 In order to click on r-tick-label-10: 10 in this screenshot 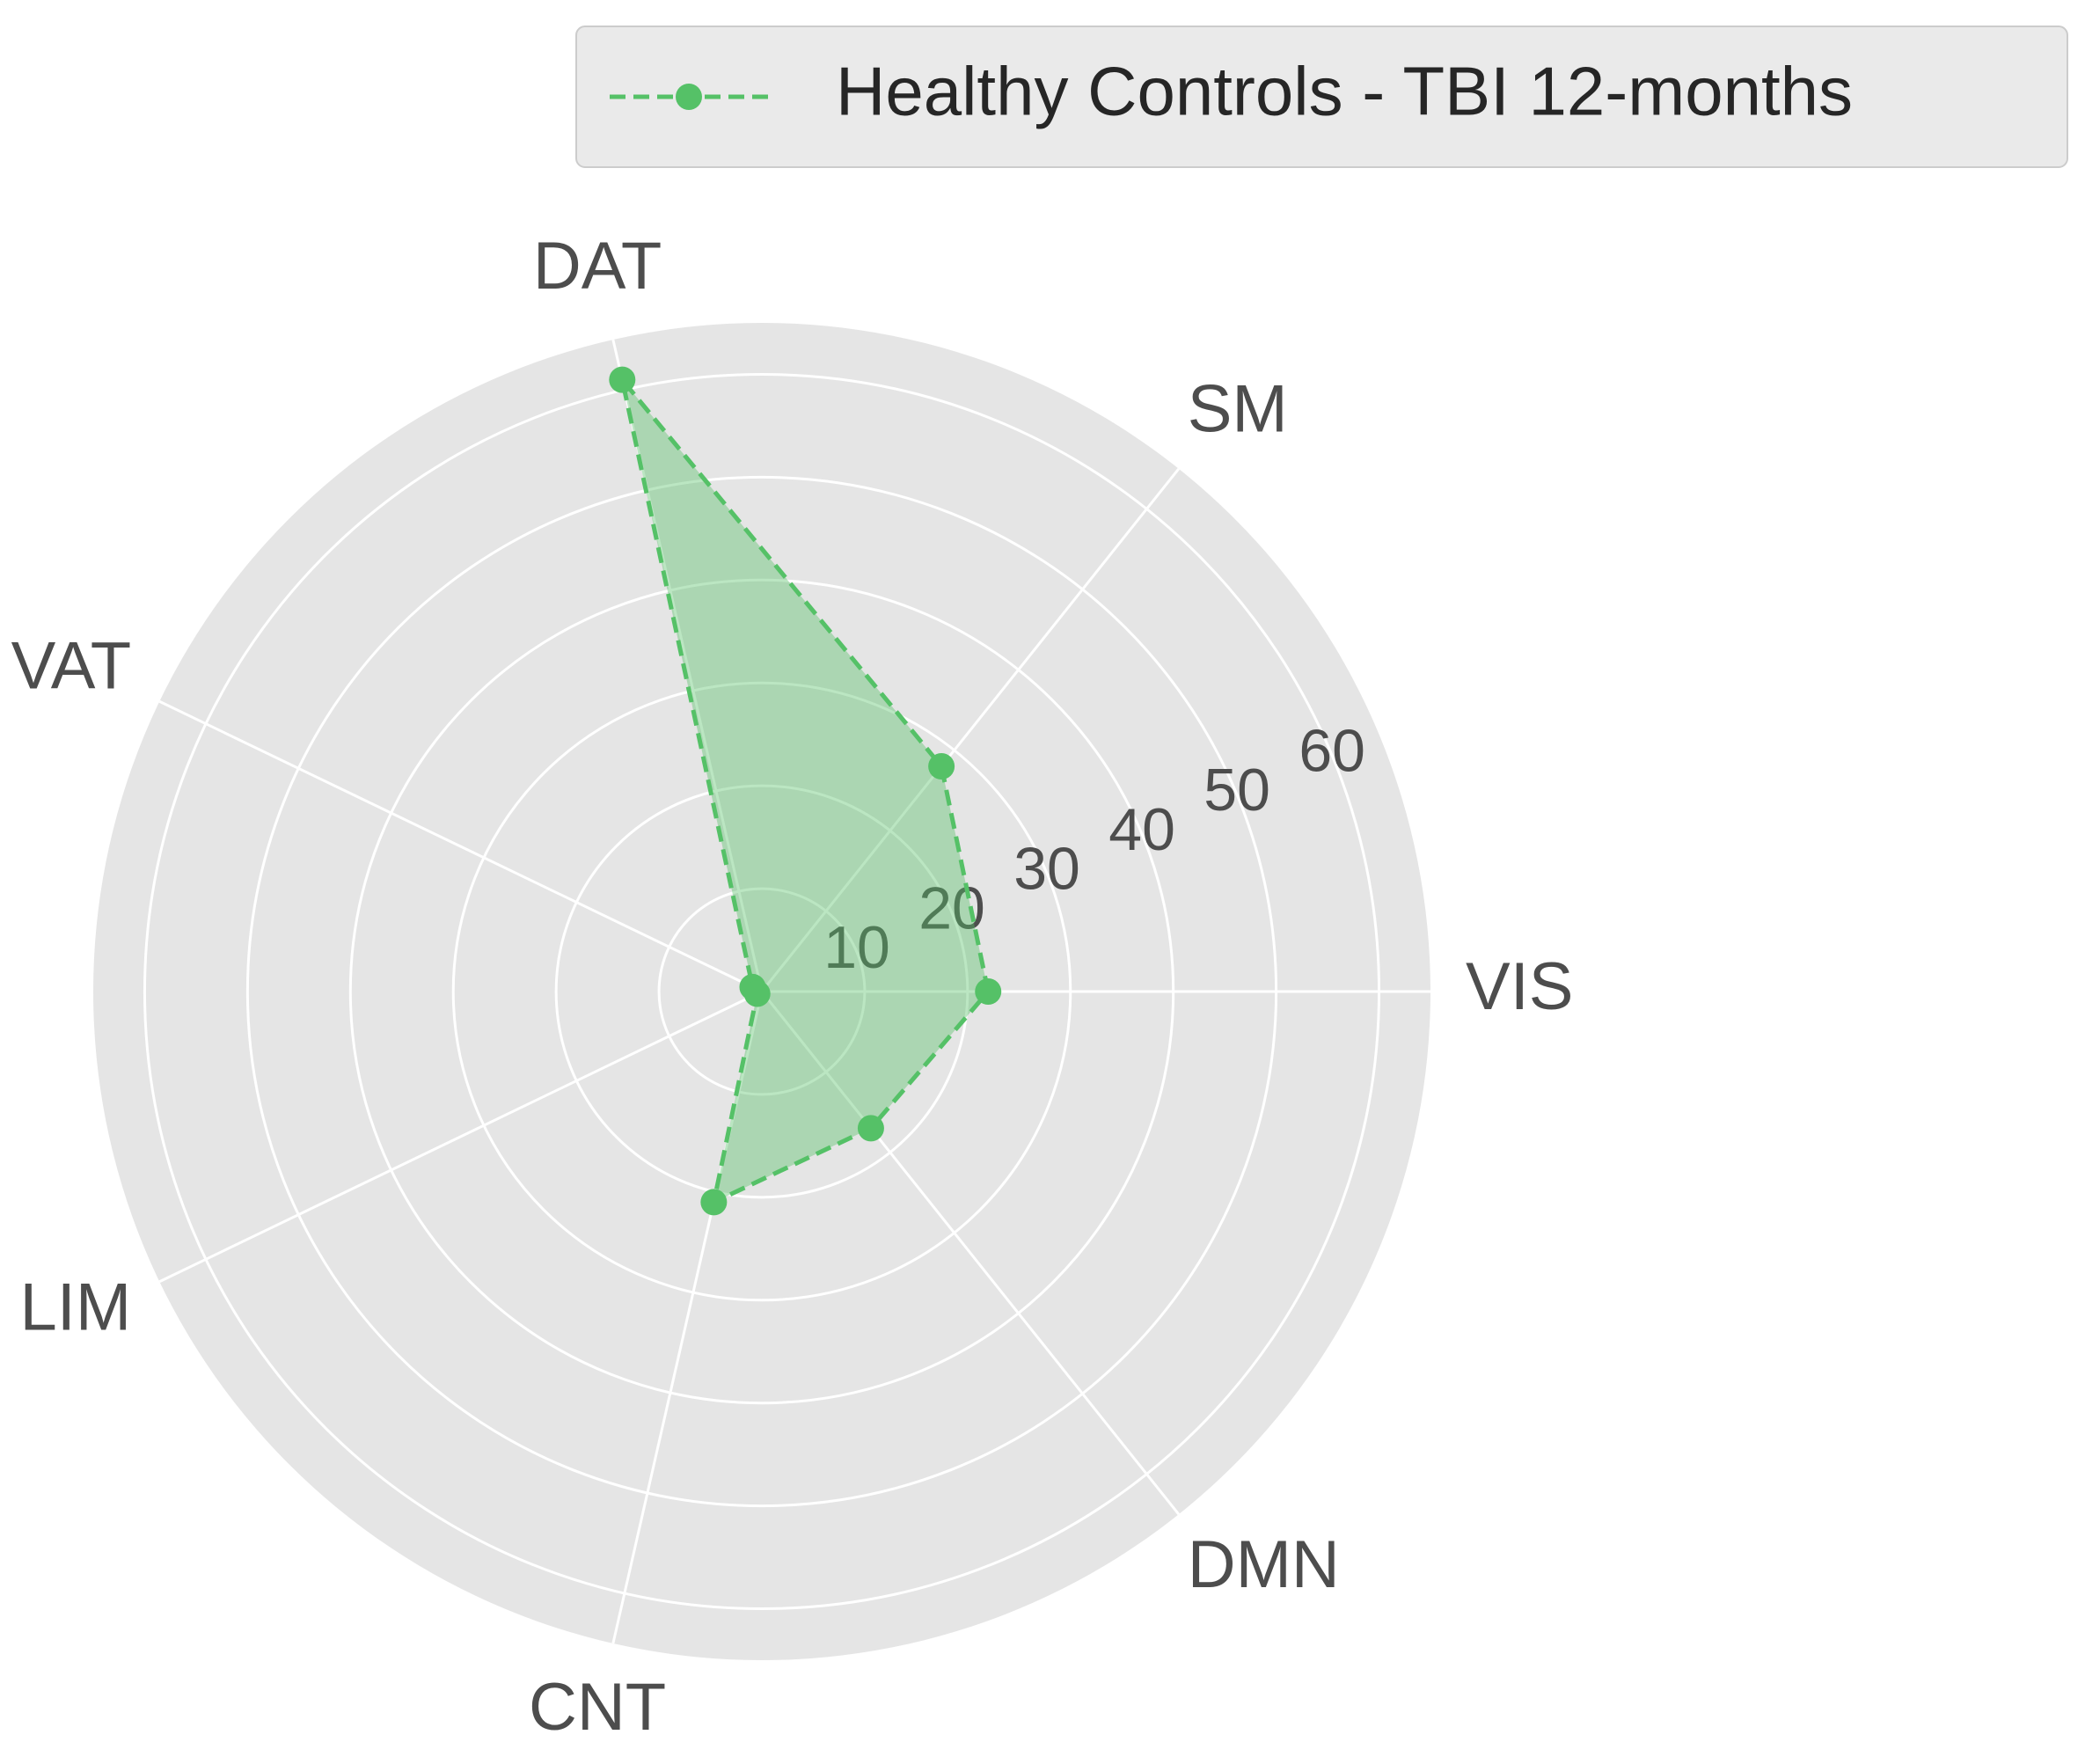, I will do `click(856, 947)`.